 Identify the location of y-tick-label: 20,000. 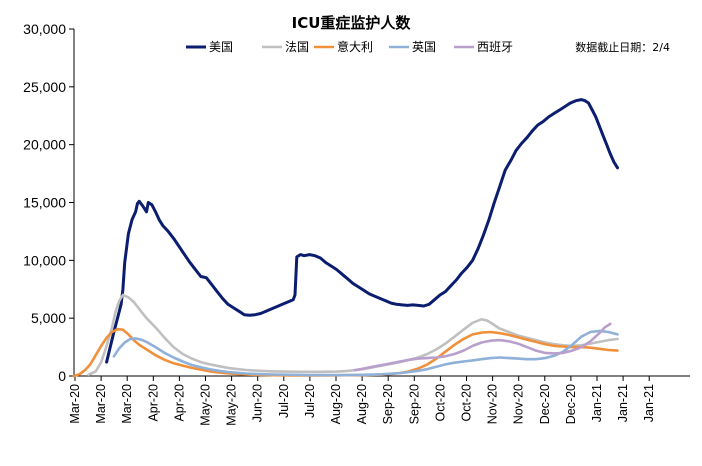
(44, 145).